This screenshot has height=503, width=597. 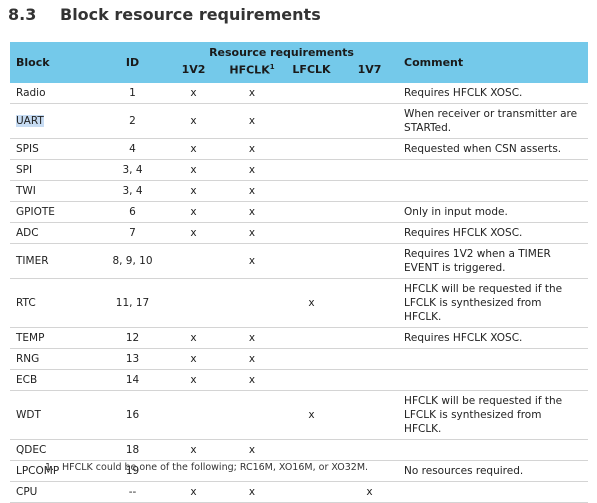 What do you see at coordinates (132, 62) in the screenshot?
I see `column-header: ID` at bounding box center [132, 62].